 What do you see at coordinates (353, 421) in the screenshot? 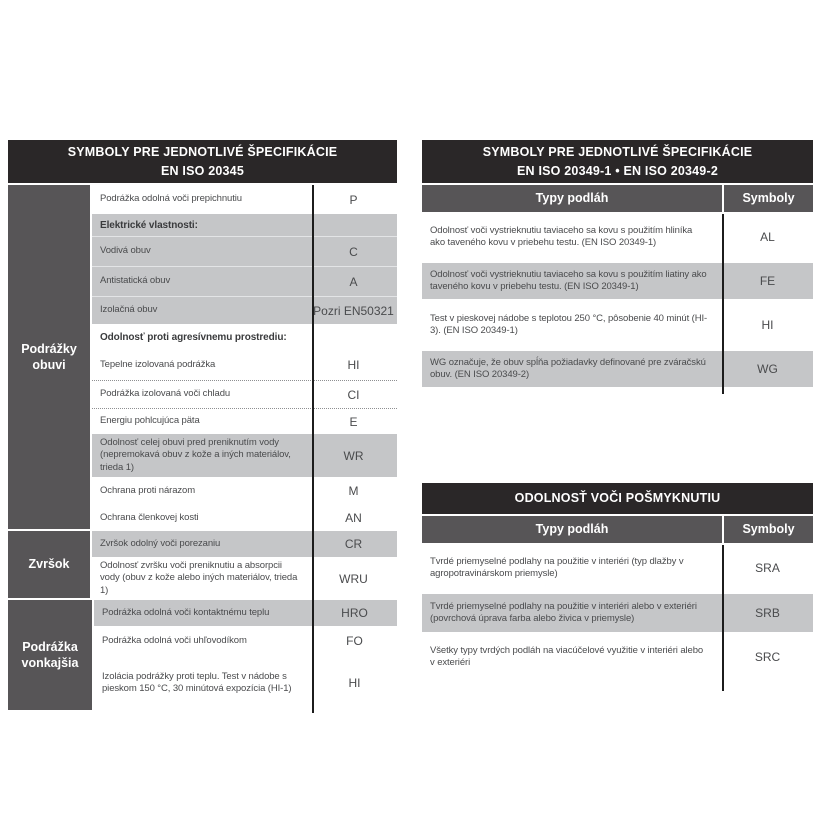
I see `symbol-cell: E` at bounding box center [353, 421].